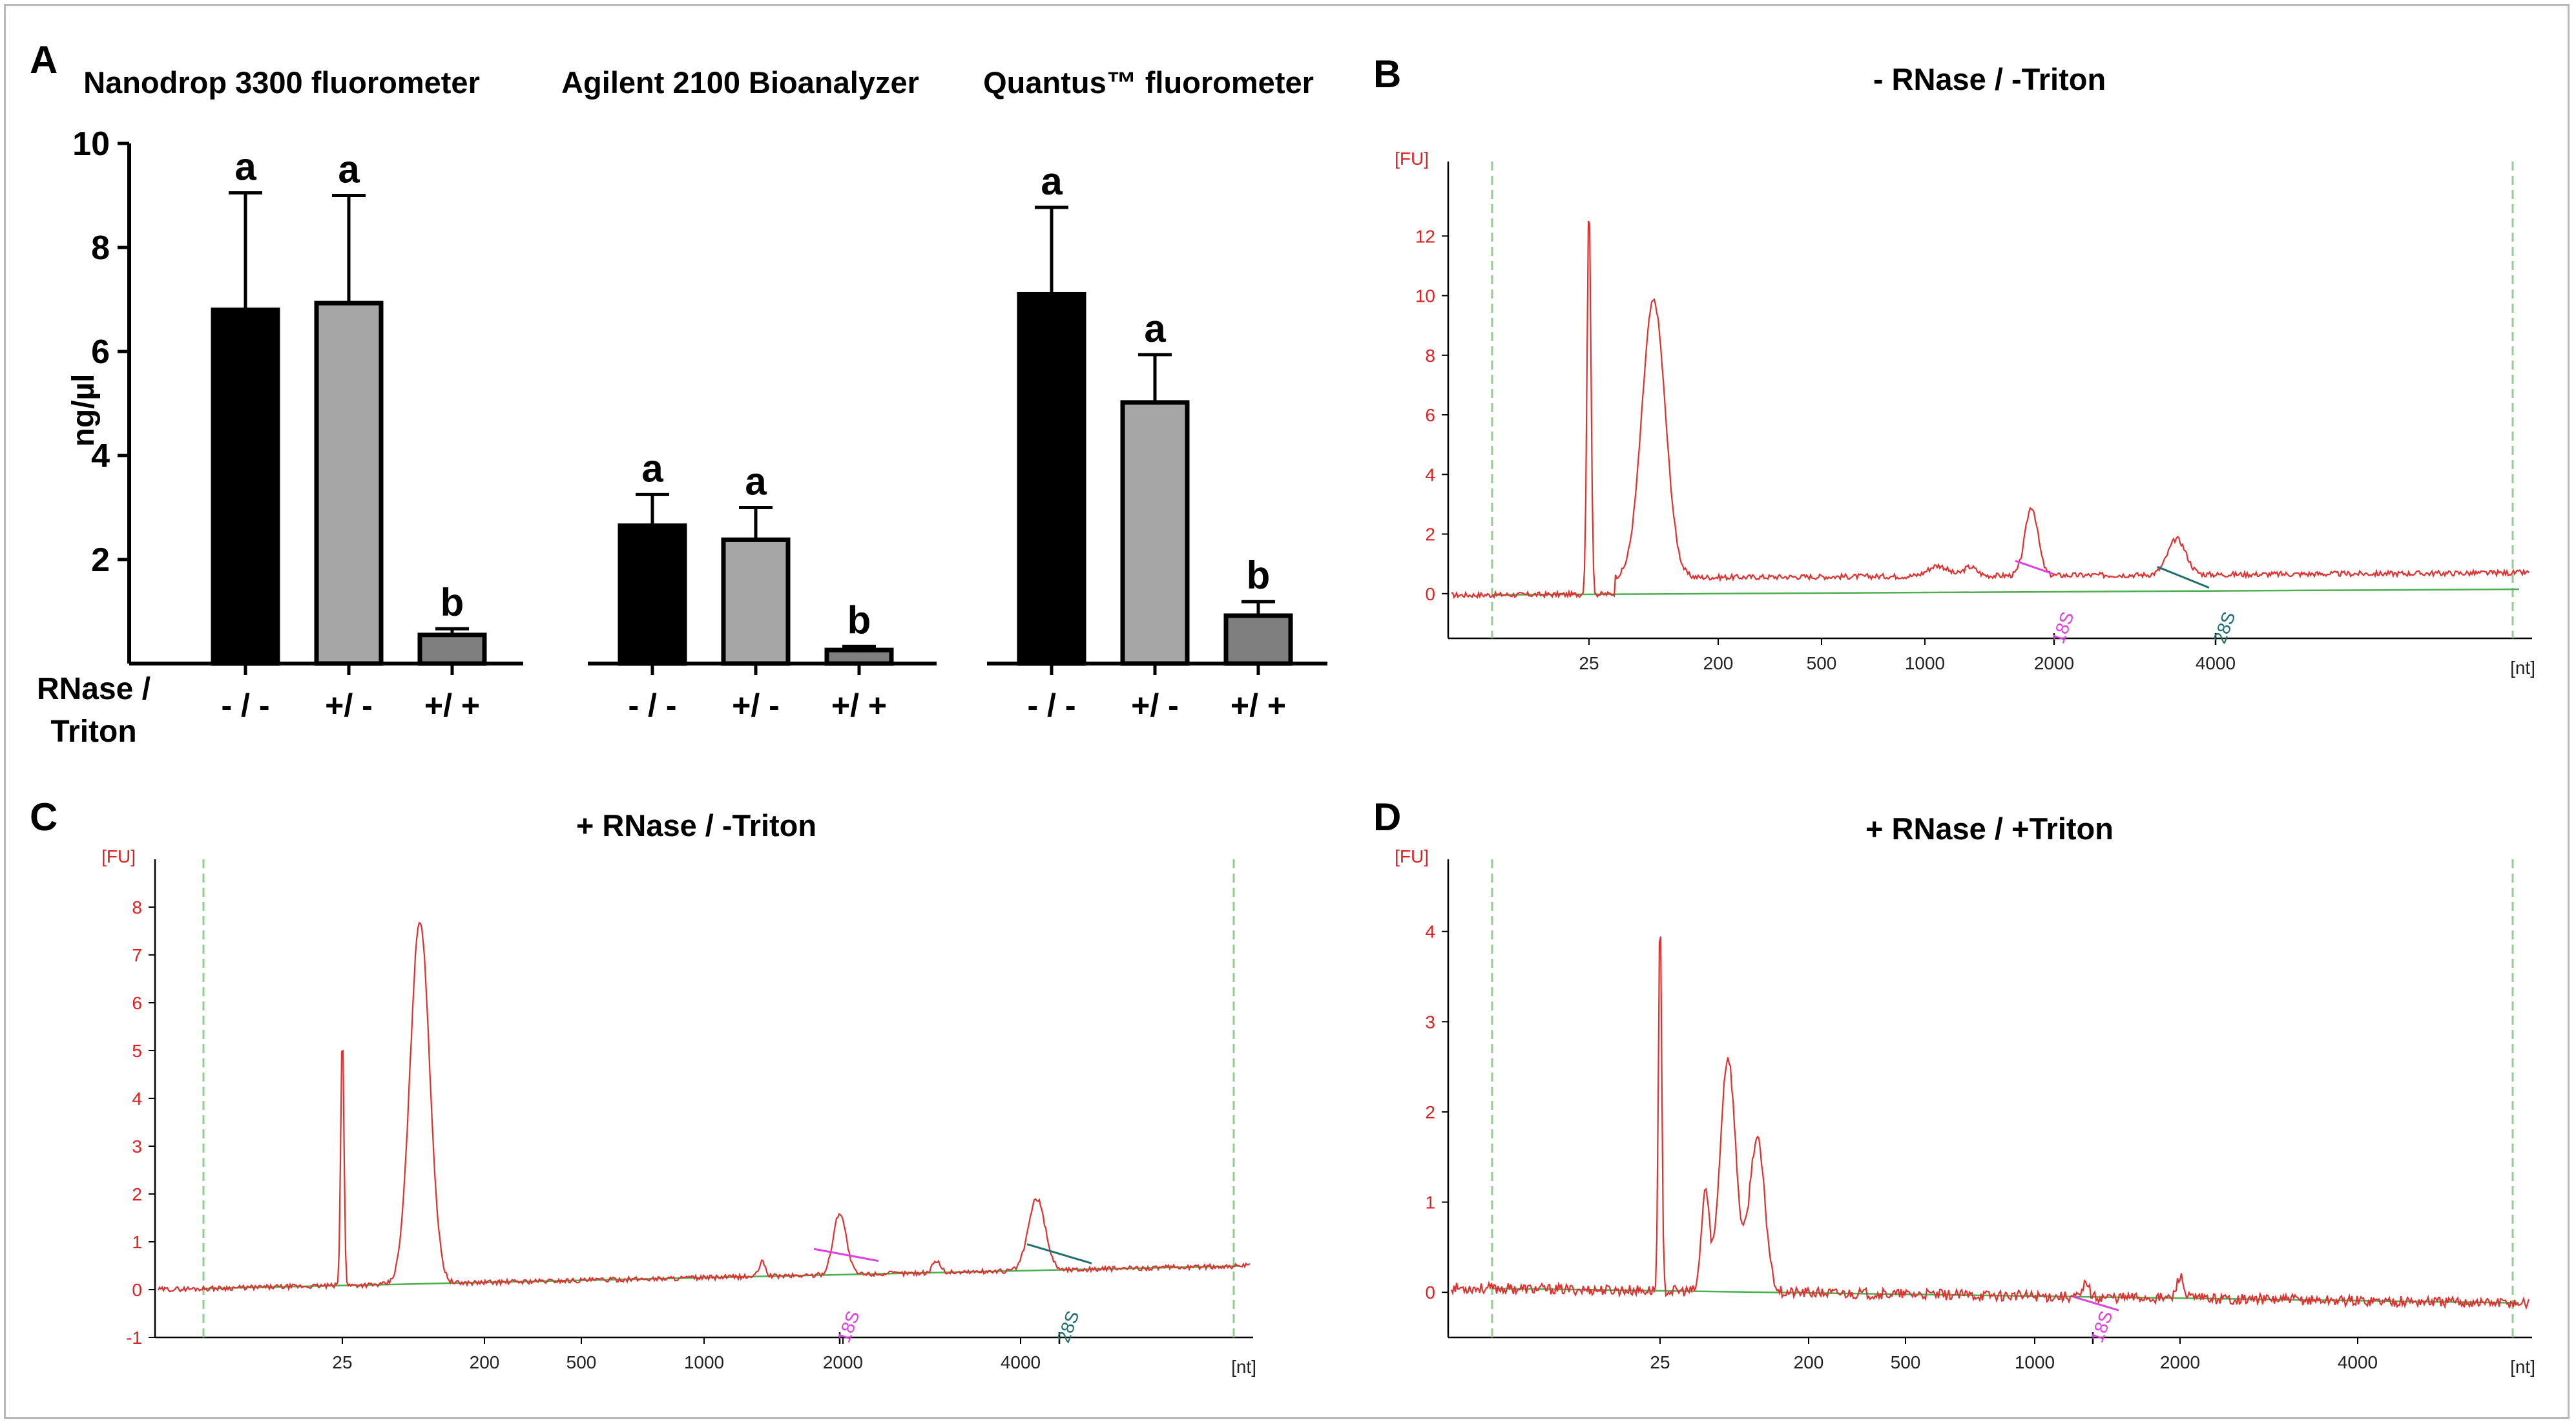 This screenshot has height=1424, width=2576. Describe the element at coordinates (1425, 236) in the screenshot. I see `y-tick-label: 12` at that location.